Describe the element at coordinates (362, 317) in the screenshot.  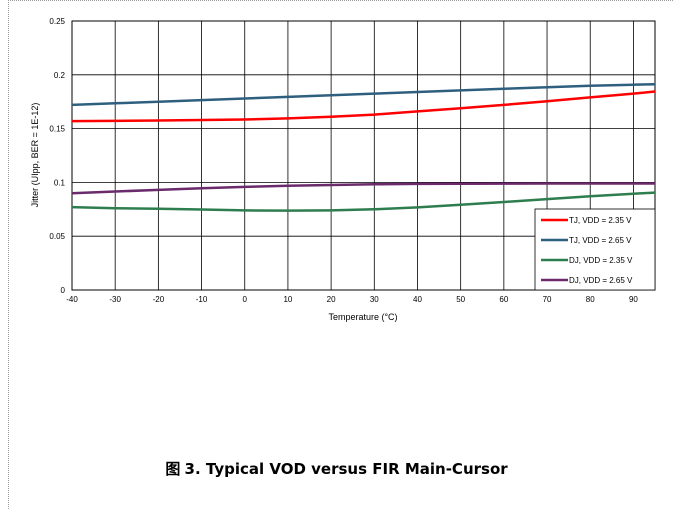
I see `x-axis-label: Temperature (°C)` at that location.